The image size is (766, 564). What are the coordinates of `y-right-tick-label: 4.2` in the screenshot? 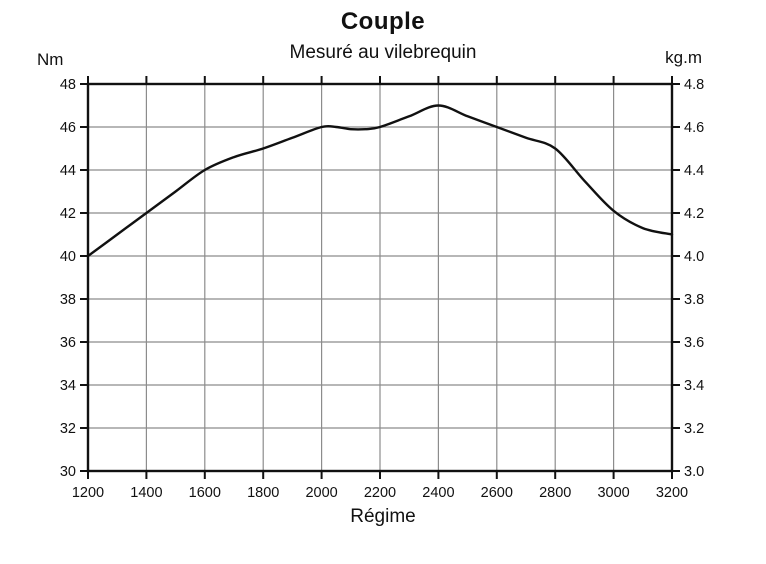 It's located at (694, 214).